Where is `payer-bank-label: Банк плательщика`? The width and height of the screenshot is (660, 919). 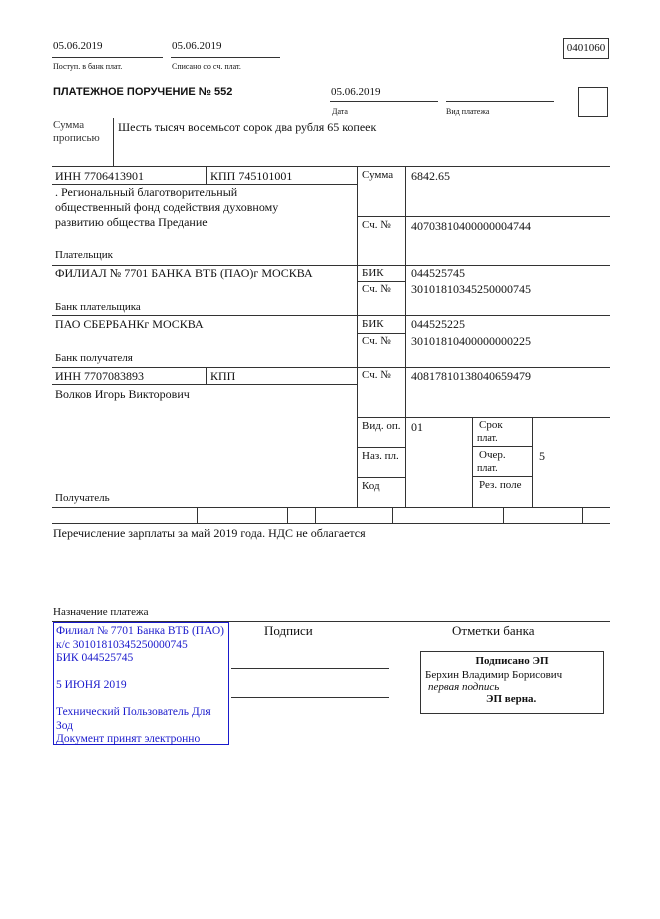
payer-bank-label: Банк плательщика is located at coordinates (98, 307).